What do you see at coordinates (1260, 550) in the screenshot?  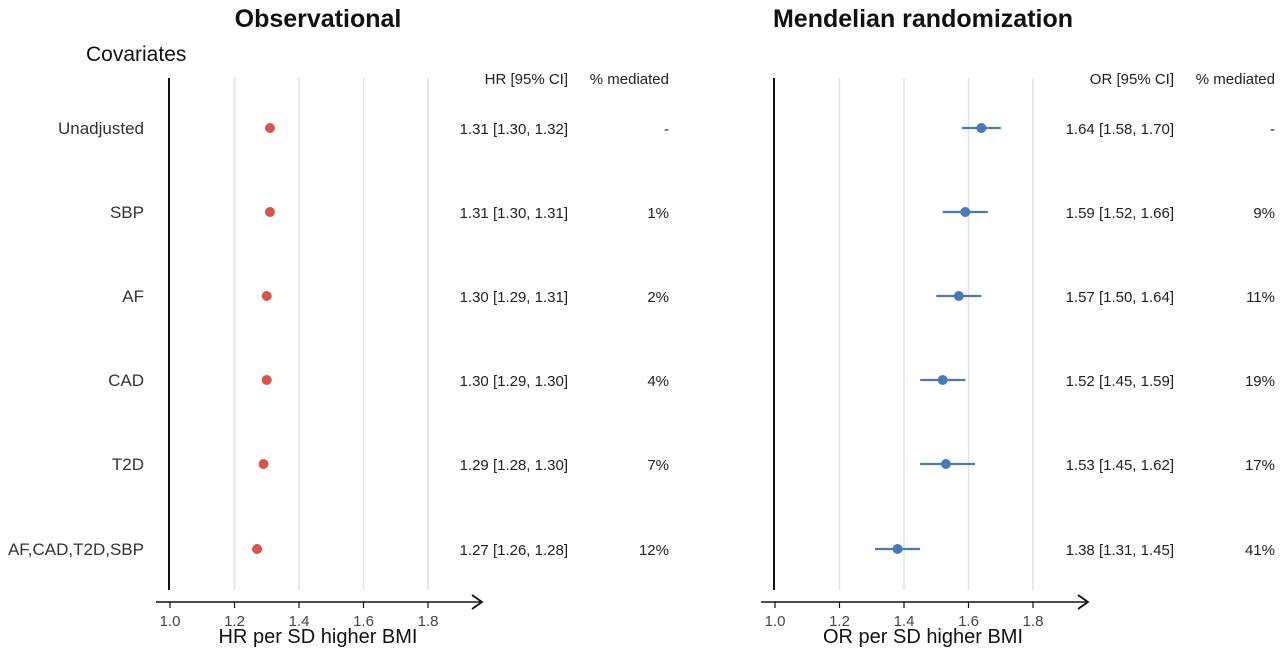 I see `mr-mediated-text: 41%` at bounding box center [1260, 550].